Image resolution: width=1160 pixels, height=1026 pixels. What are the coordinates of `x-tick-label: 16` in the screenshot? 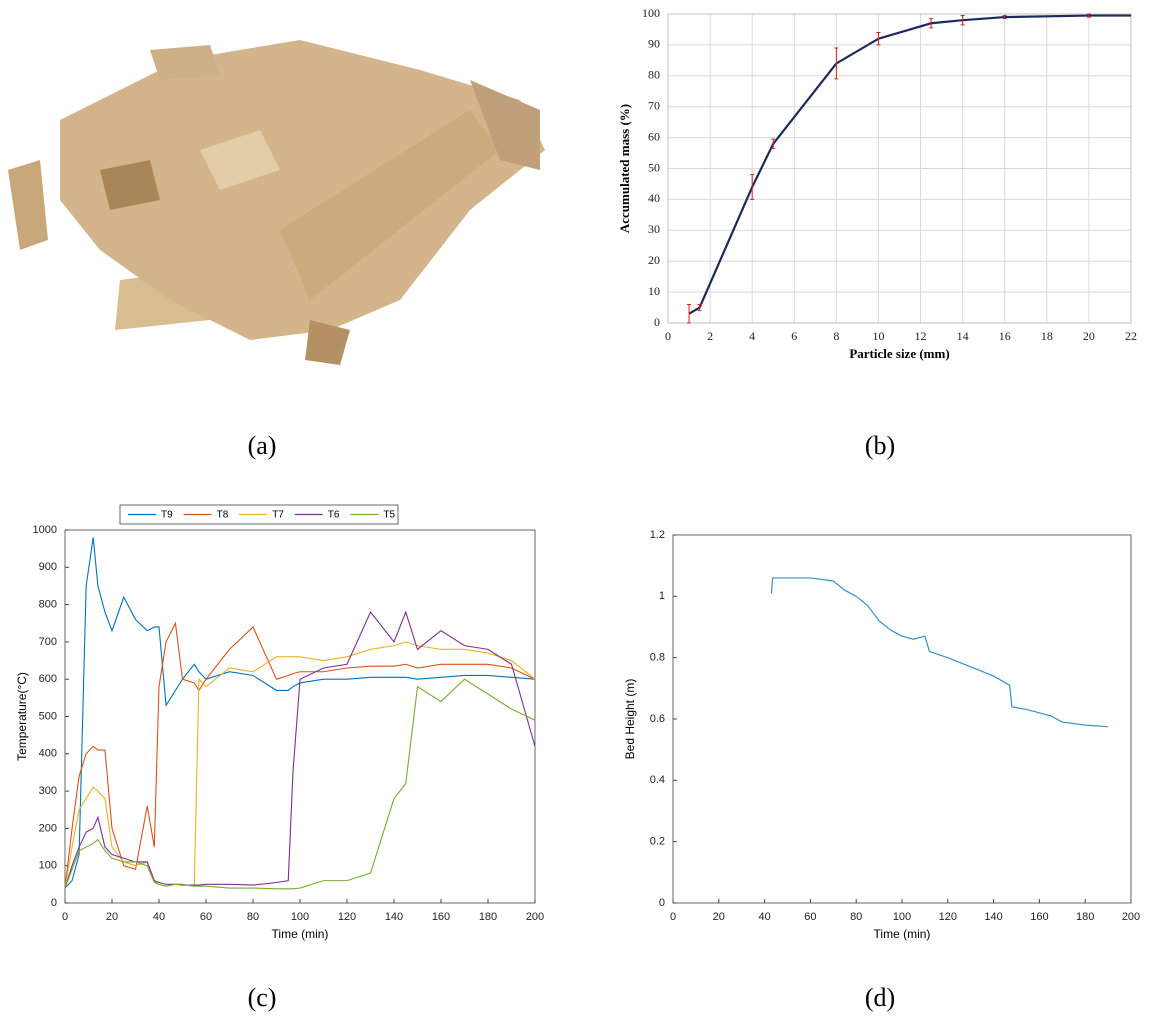 It's located at (1005, 336).